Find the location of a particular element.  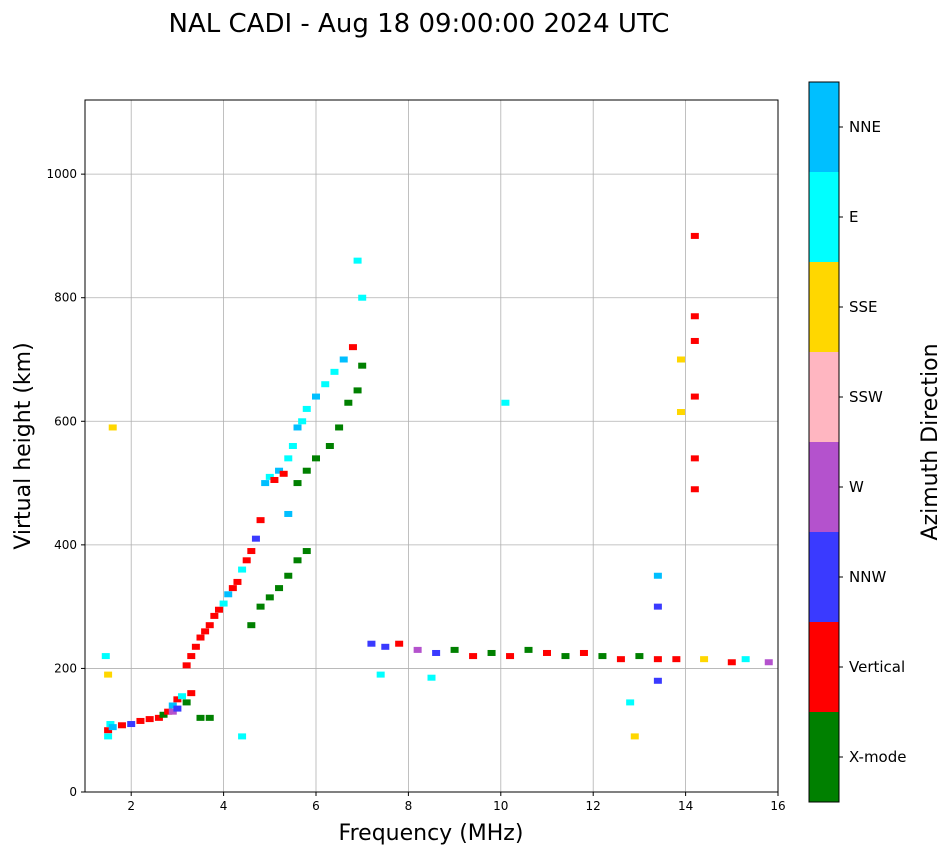

x-tick-label: 4 is located at coordinates (224, 806).